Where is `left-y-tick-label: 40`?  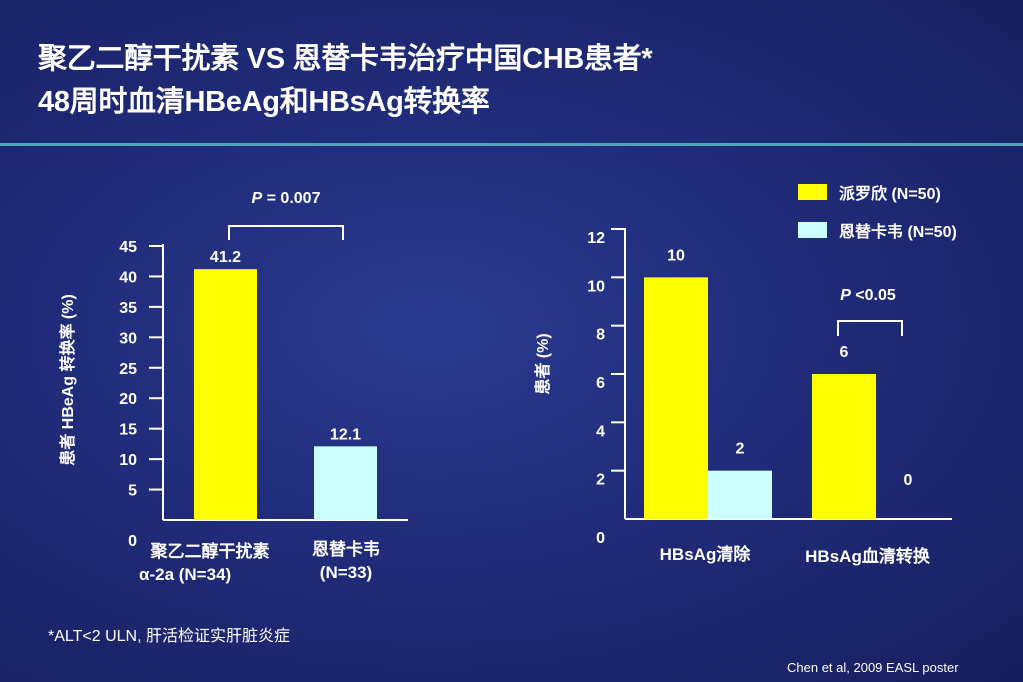
left-y-tick-label: 40 is located at coordinates (128, 277).